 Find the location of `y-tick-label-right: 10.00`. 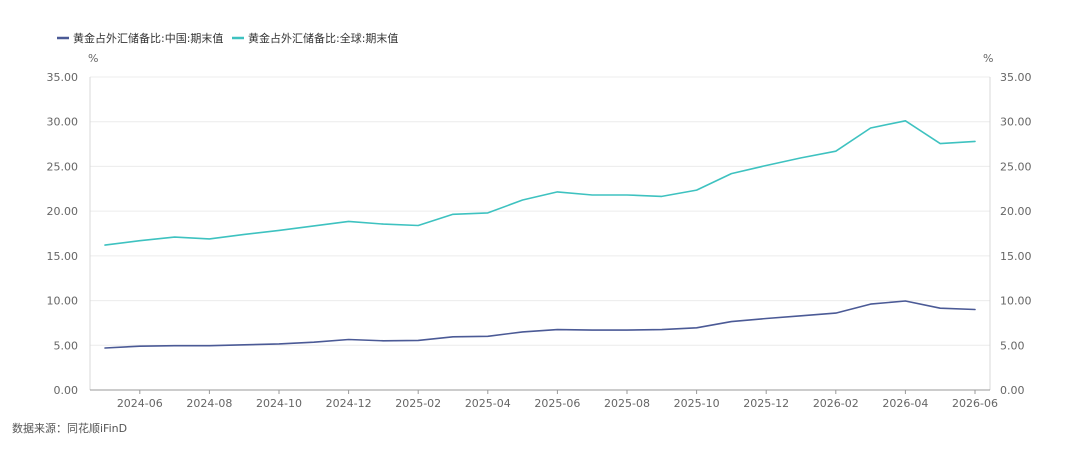

y-tick-label-right: 10.00 is located at coordinates (1016, 301).